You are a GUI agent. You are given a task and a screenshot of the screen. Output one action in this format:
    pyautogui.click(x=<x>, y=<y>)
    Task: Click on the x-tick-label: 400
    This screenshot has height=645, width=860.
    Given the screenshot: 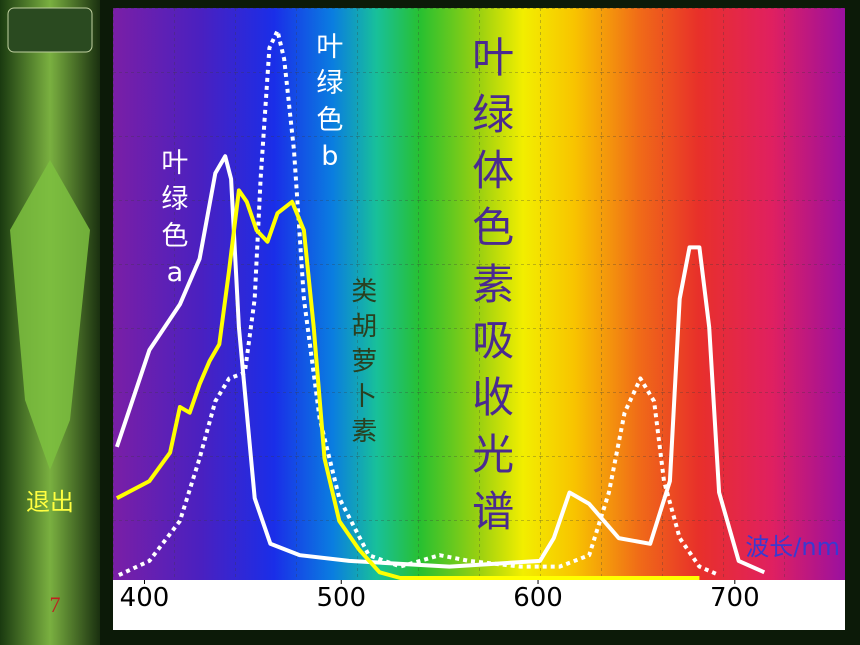 What is the action you would take?
    pyautogui.click(x=145, y=598)
    